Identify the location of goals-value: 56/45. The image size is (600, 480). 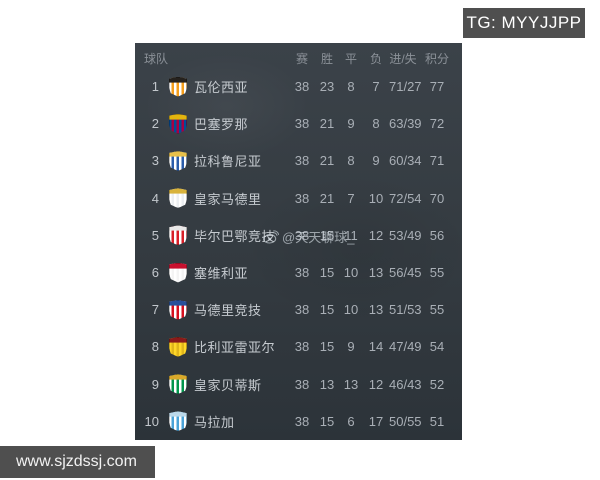
(405, 273).